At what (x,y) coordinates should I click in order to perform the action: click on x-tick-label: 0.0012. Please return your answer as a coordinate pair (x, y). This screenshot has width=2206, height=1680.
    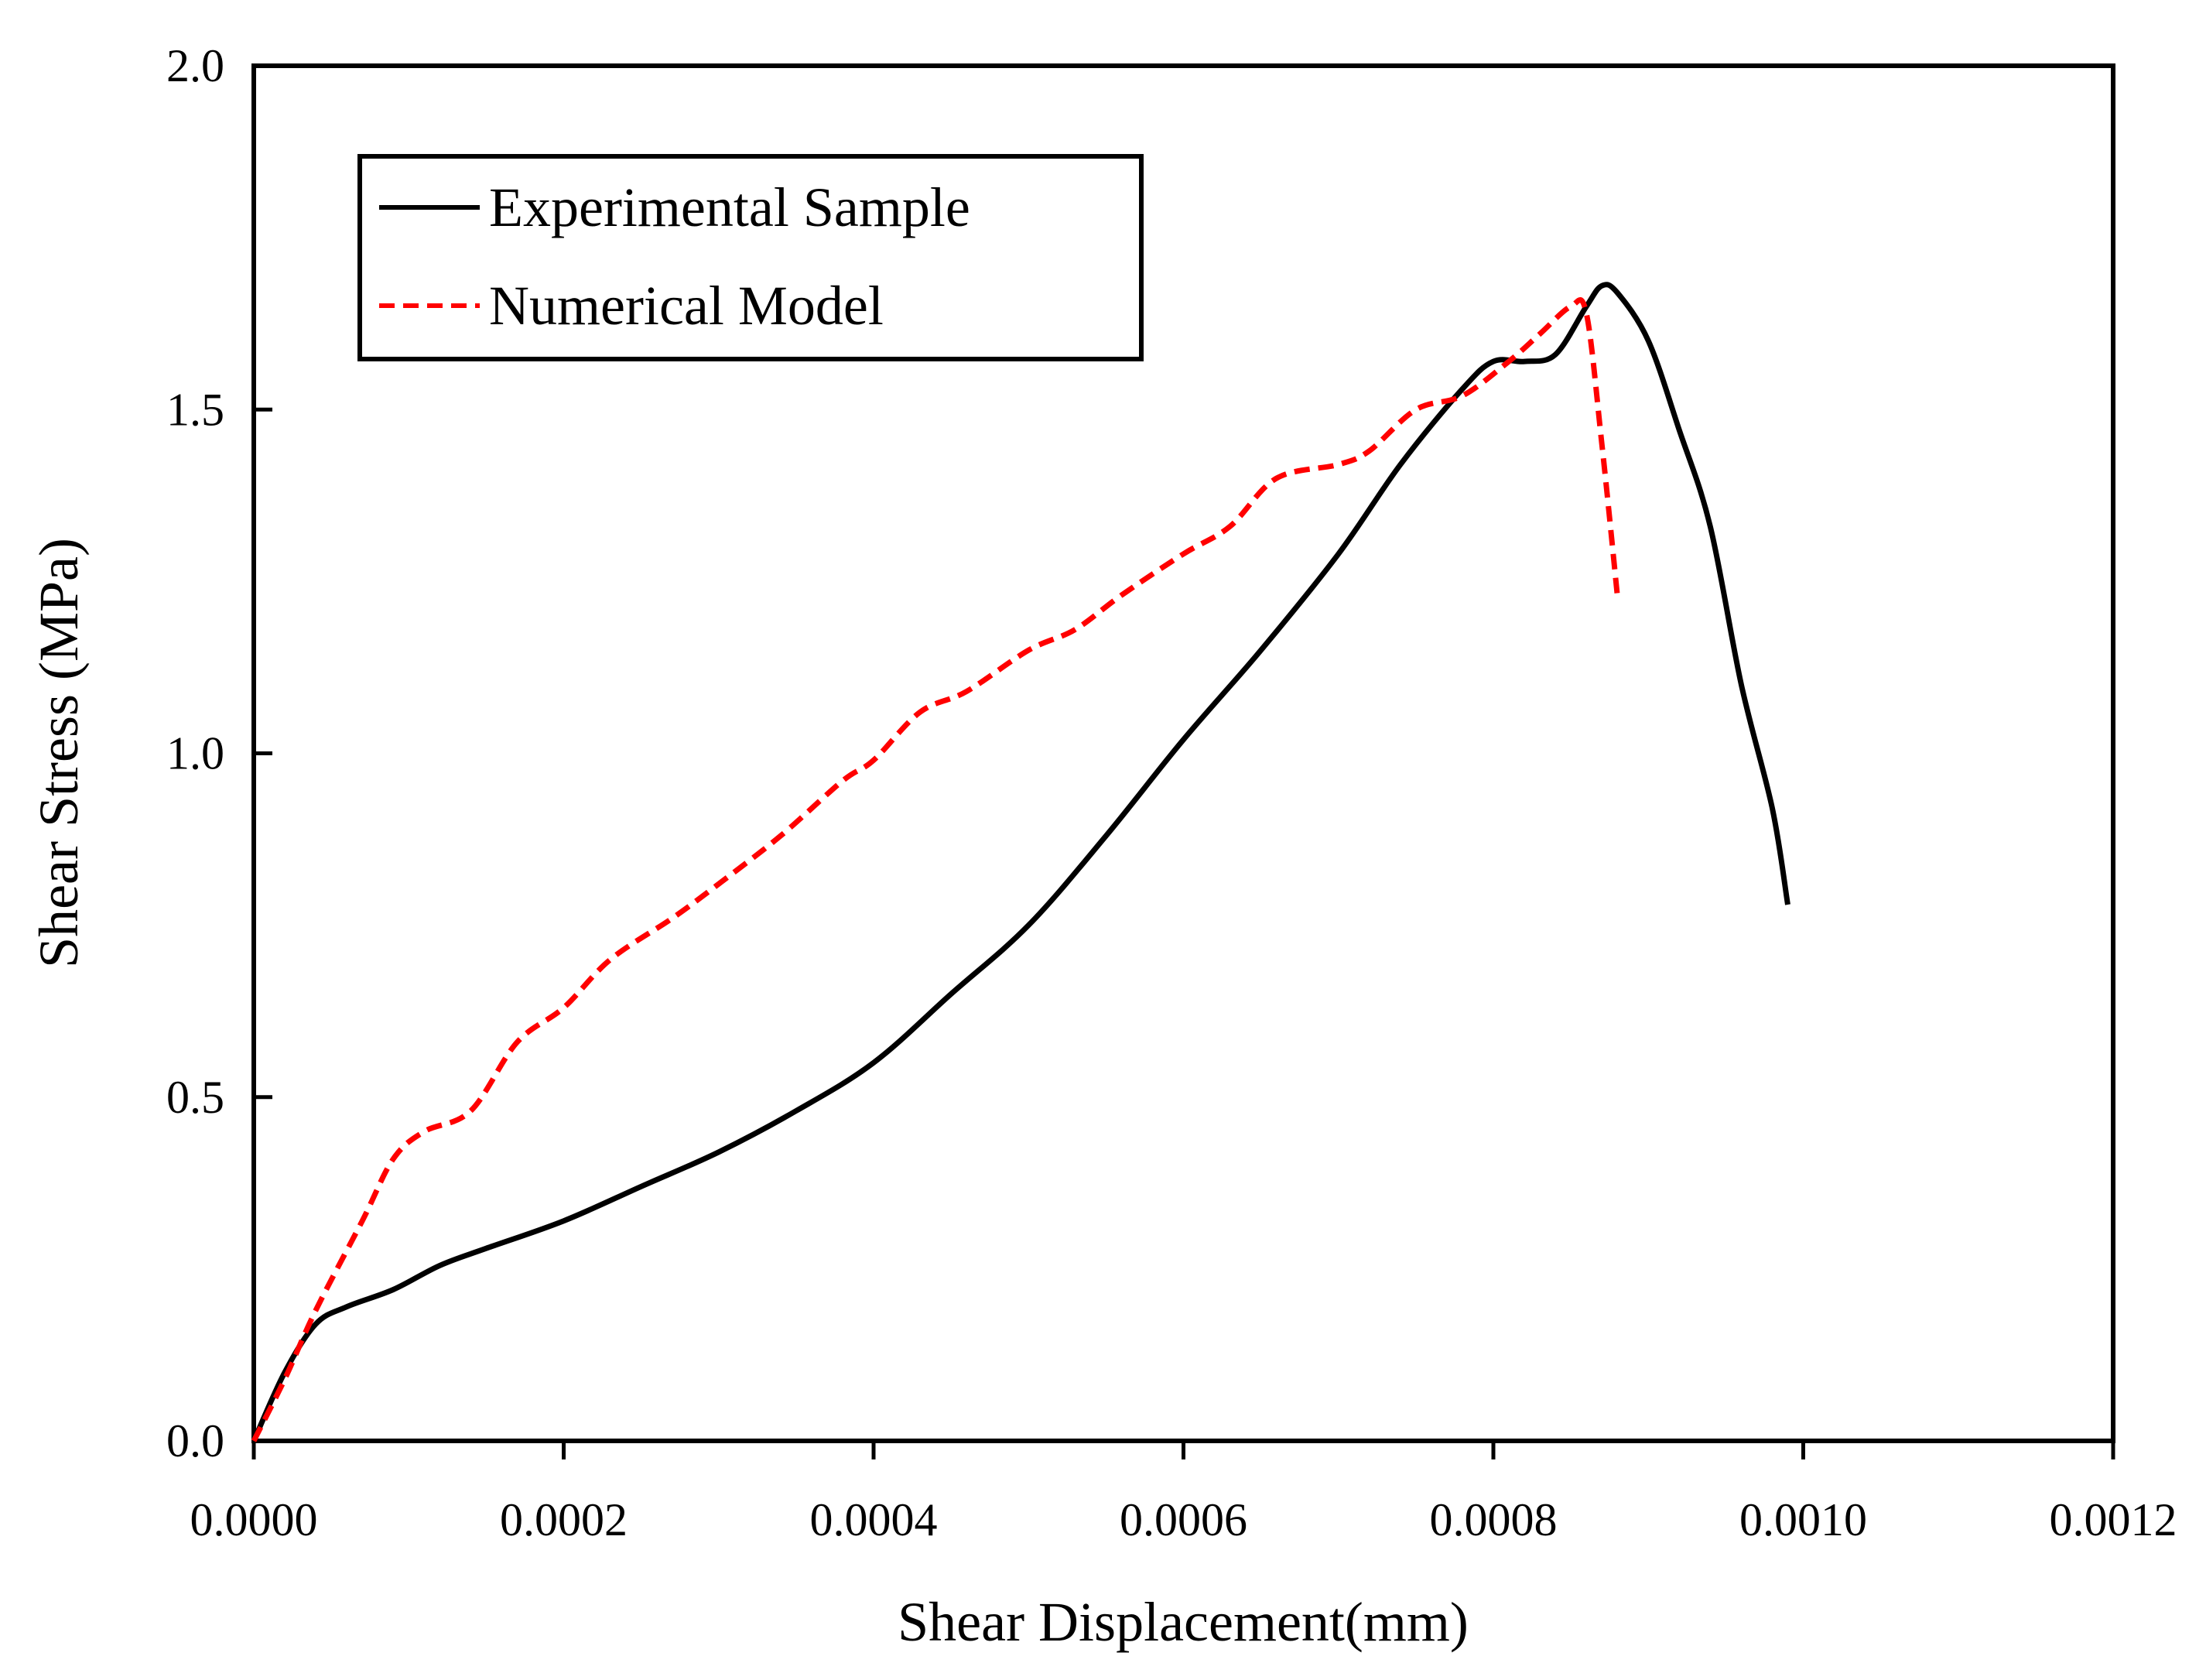
    Looking at the image, I should click on (2113, 1519).